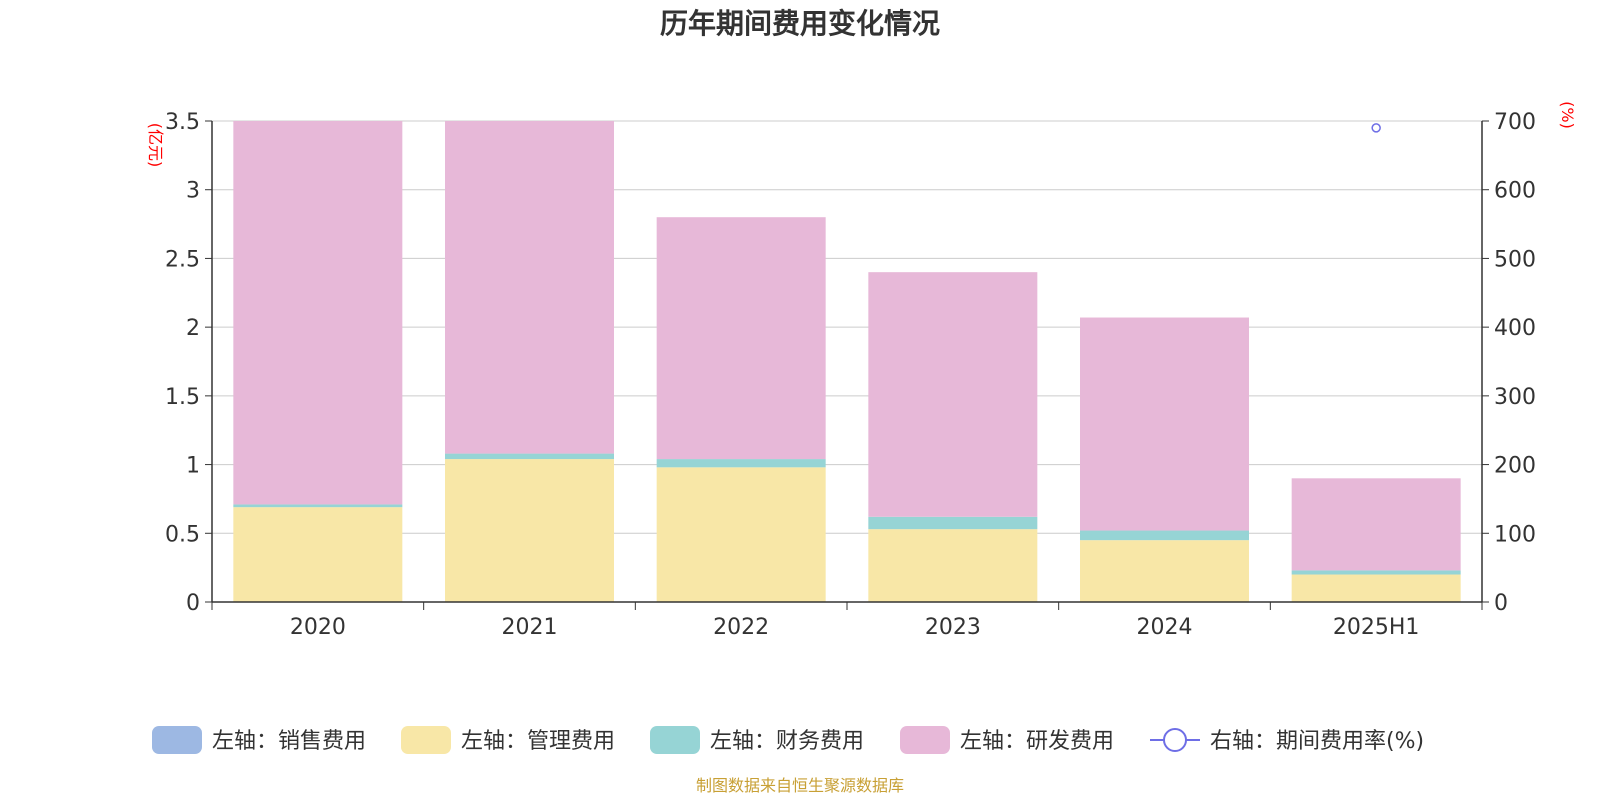  I want to click on x-tick-label: 2024, so click(1165, 627).